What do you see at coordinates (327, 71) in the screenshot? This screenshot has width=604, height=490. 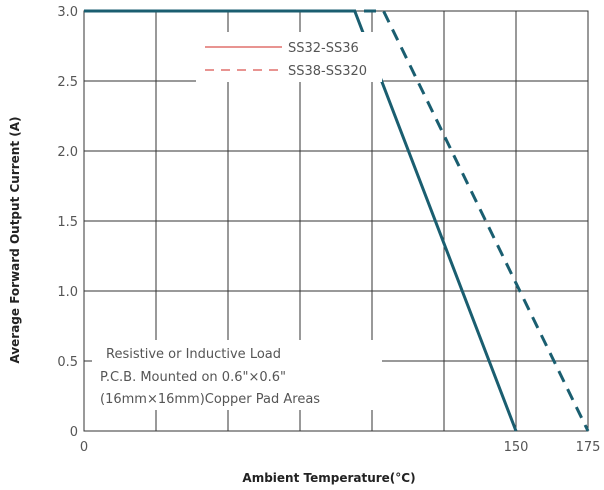 I see `legend-label-ss38-ss320: SS38-SS320` at bounding box center [327, 71].